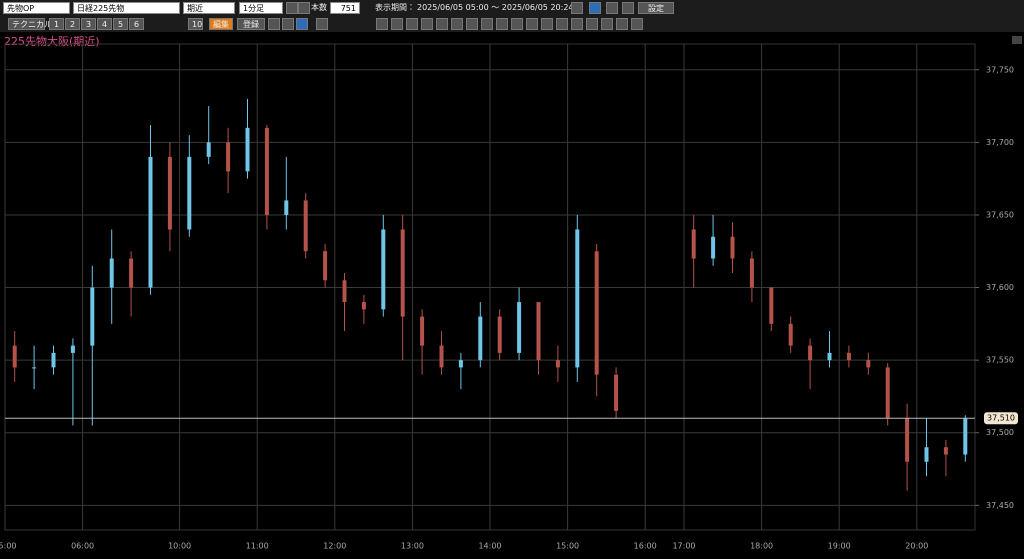 The height and width of the screenshot is (559, 1024). I want to click on export-icon, so click(628, 8).